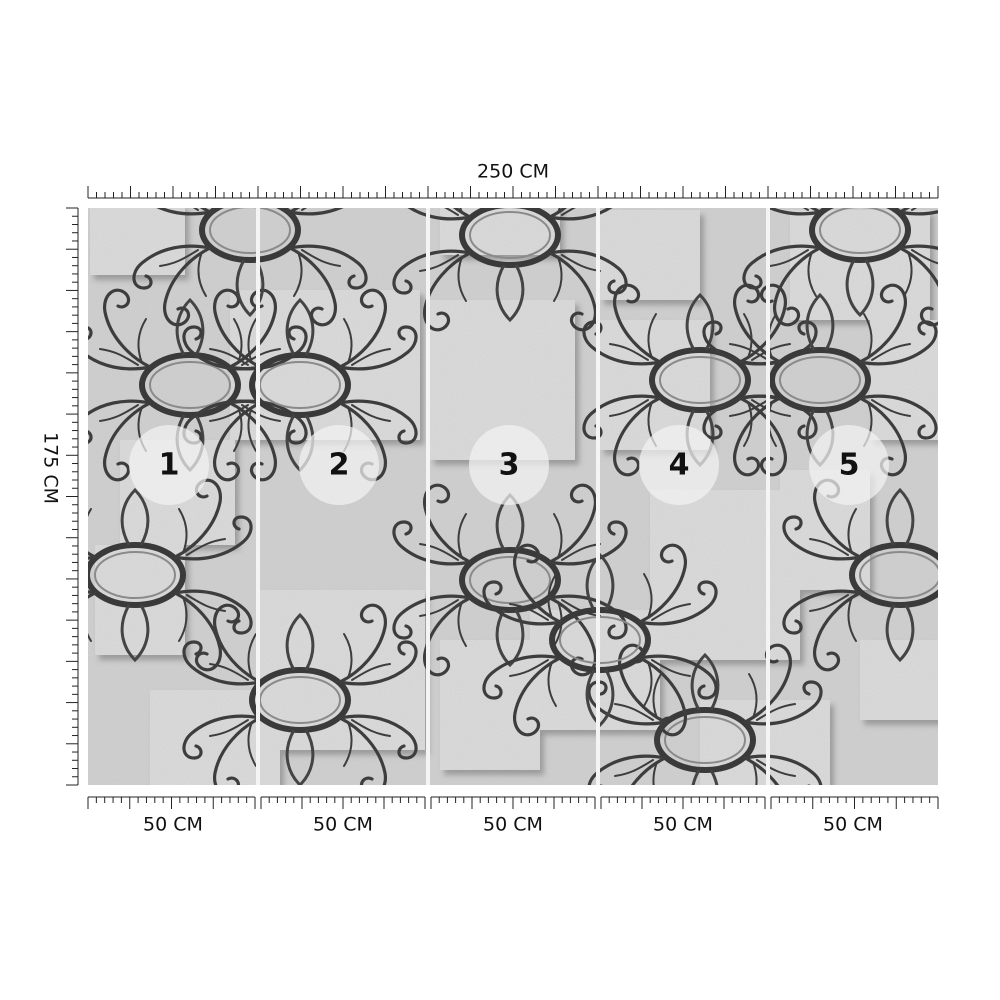 This screenshot has width=1000, height=1000. I want to click on panel-number: 5, so click(849, 465).